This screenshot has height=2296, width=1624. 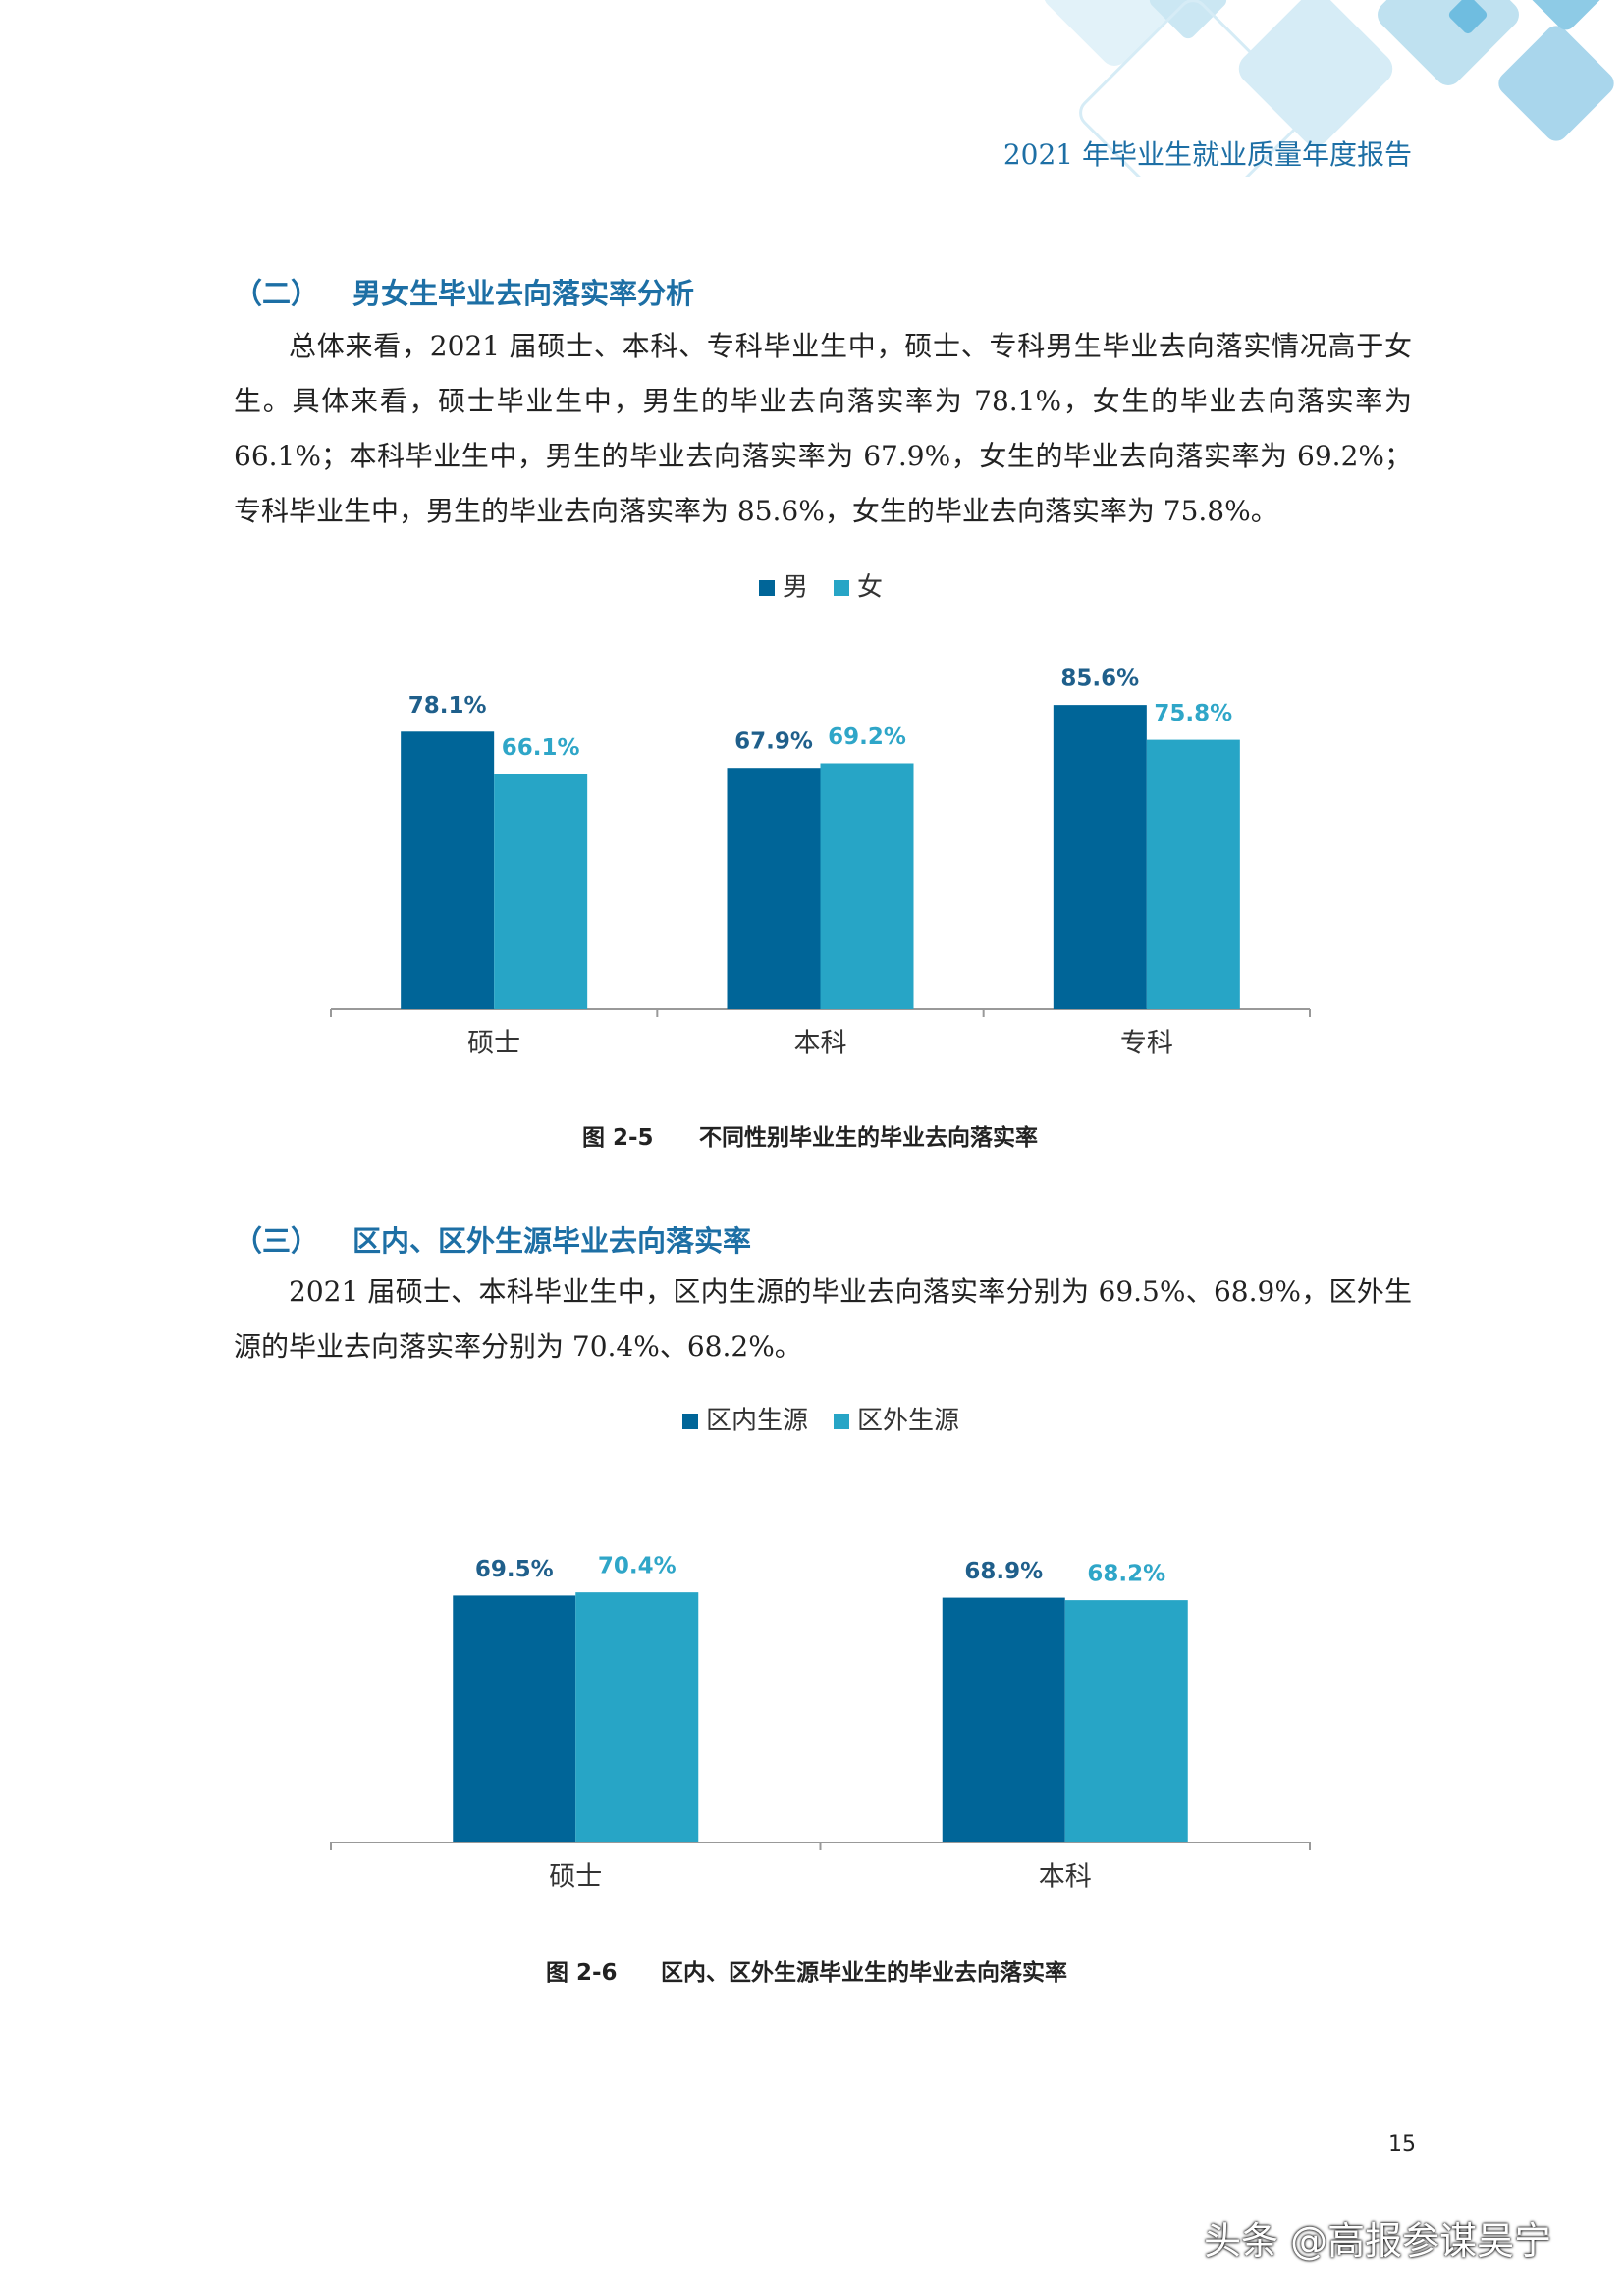 What do you see at coordinates (1003, 1572) in the screenshot?
I see `data-label: 68.9%` at bounding box center [1003, 1572].